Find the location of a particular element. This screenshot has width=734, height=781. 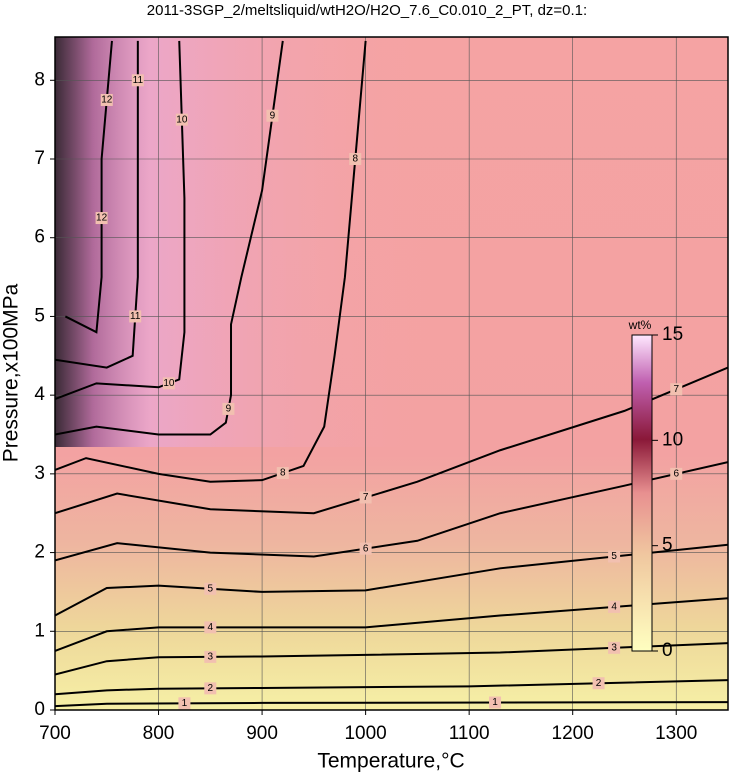

x-tick-label: 800 is located at coordinates (159, 733).